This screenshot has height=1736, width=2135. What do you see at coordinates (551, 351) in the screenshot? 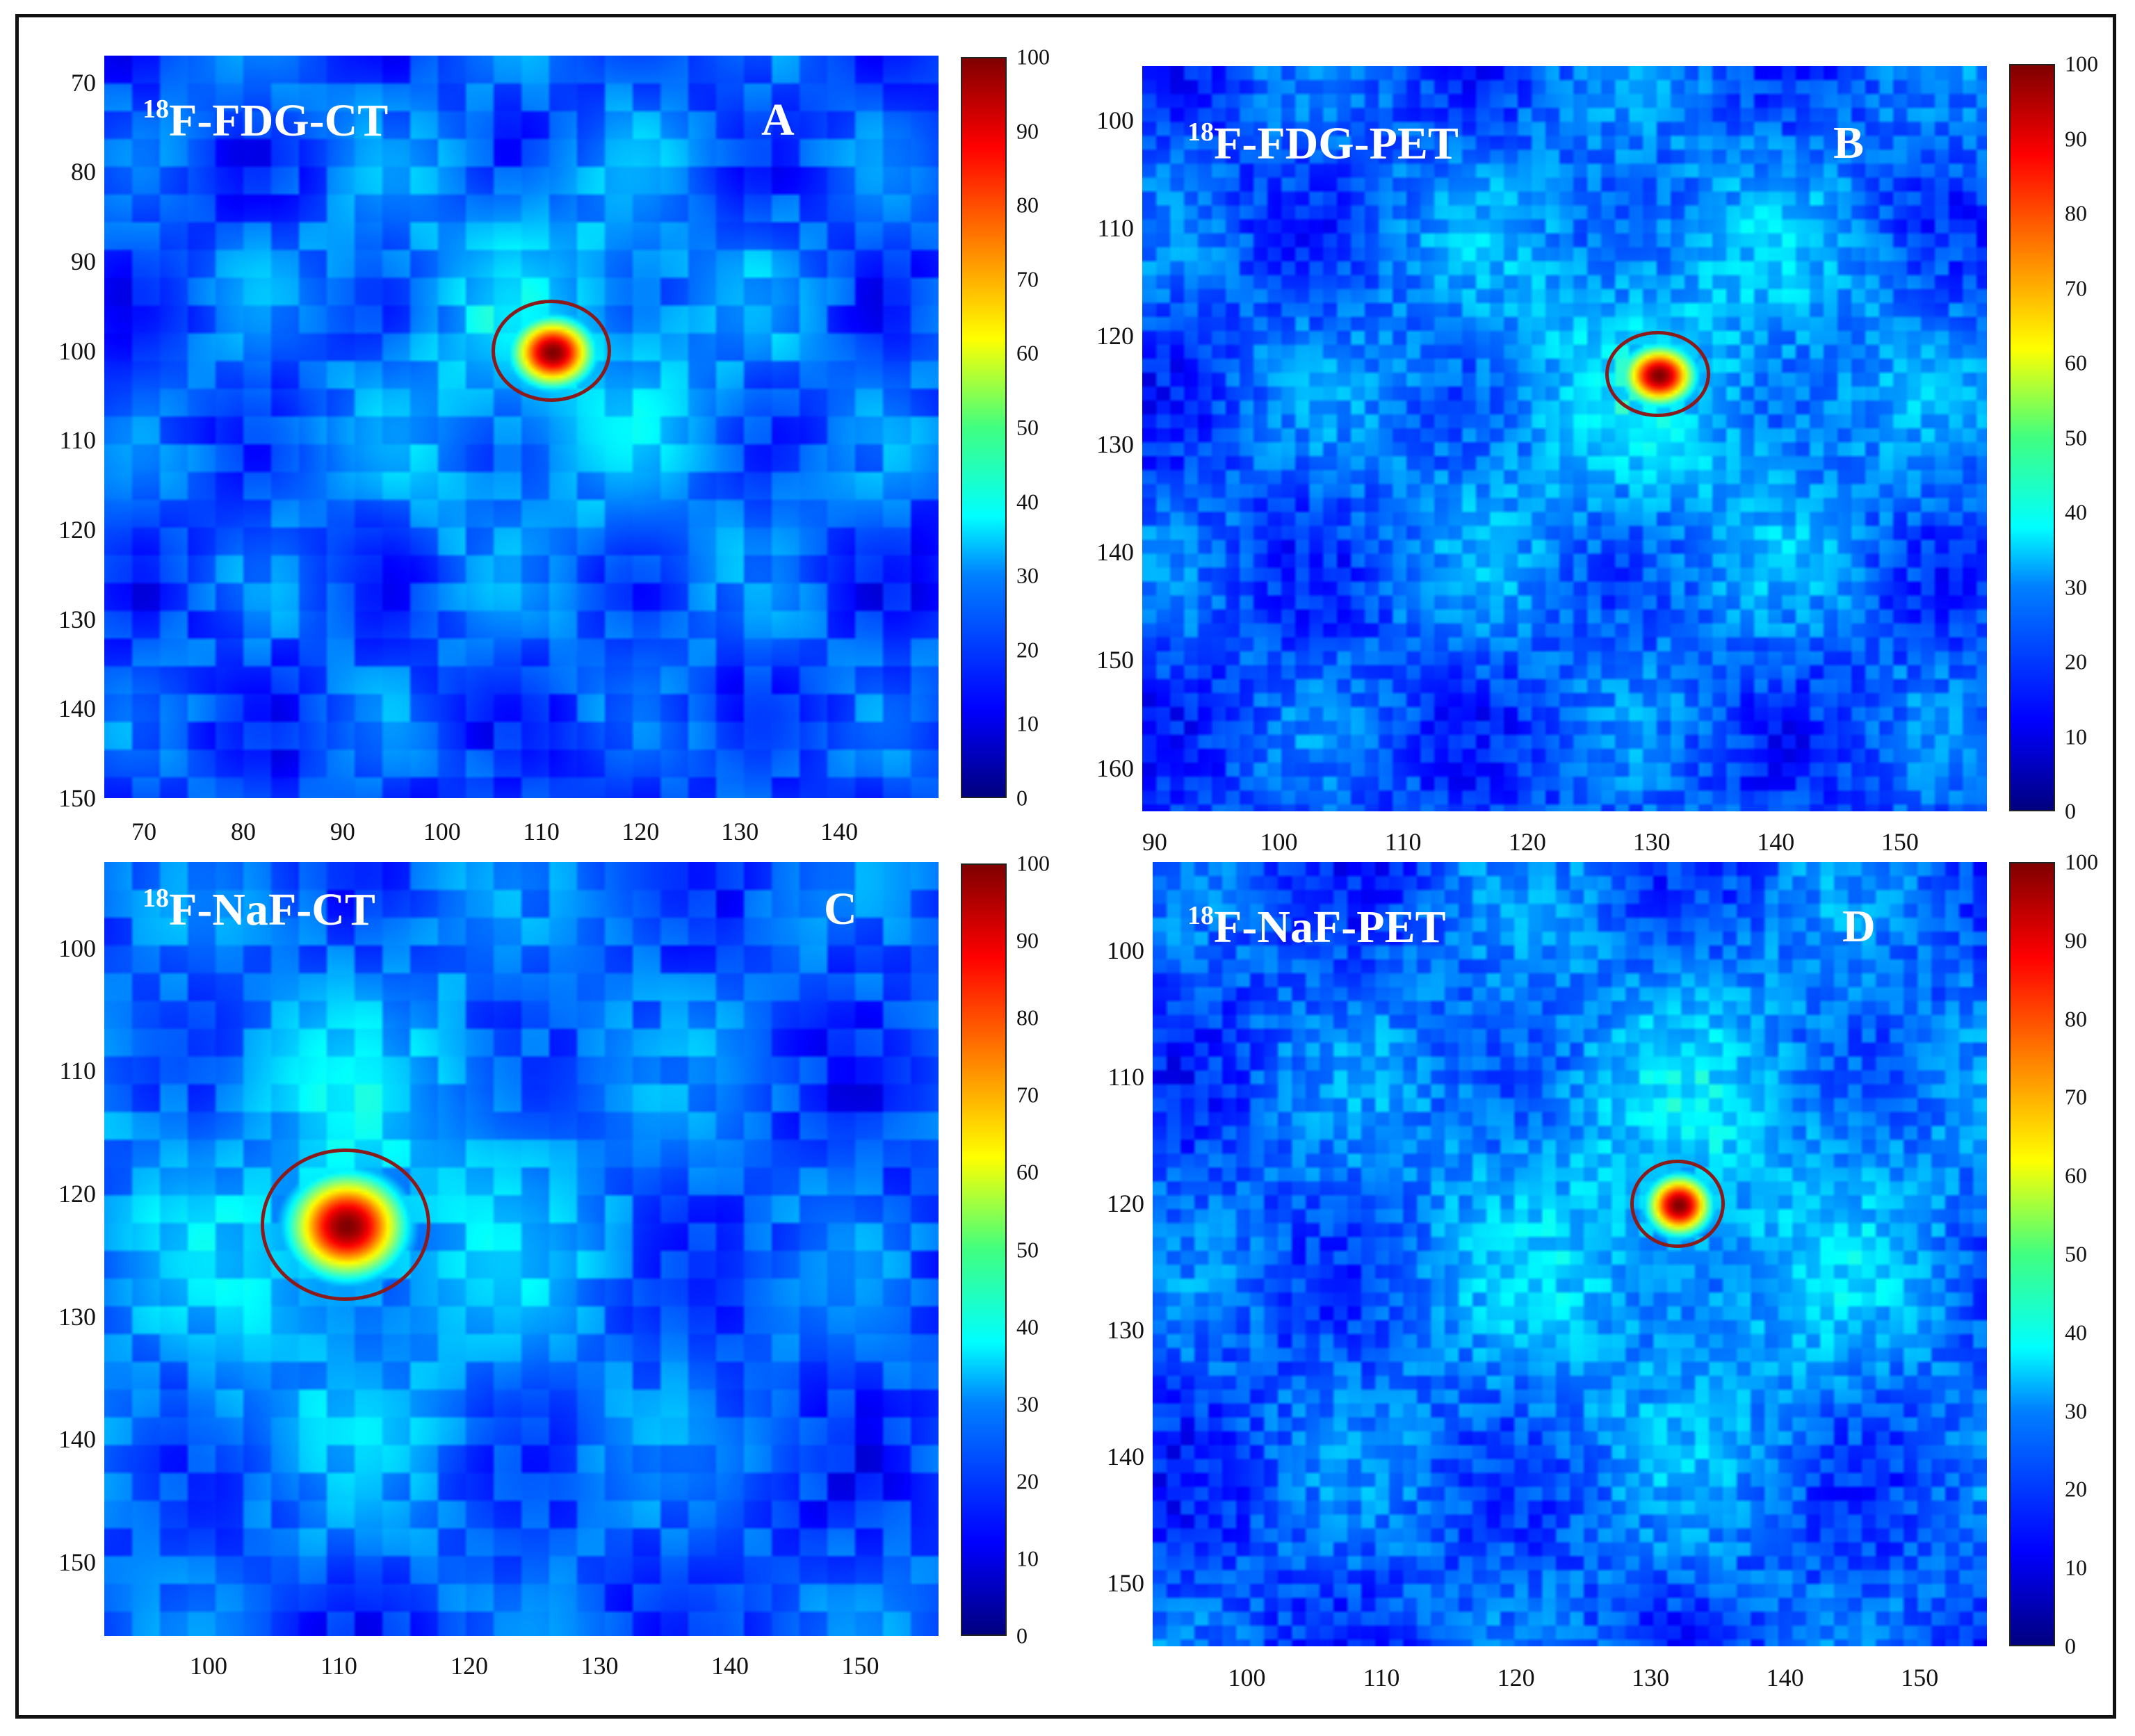
I see `roi-ellipse-a` at bounding box center [551, 351].